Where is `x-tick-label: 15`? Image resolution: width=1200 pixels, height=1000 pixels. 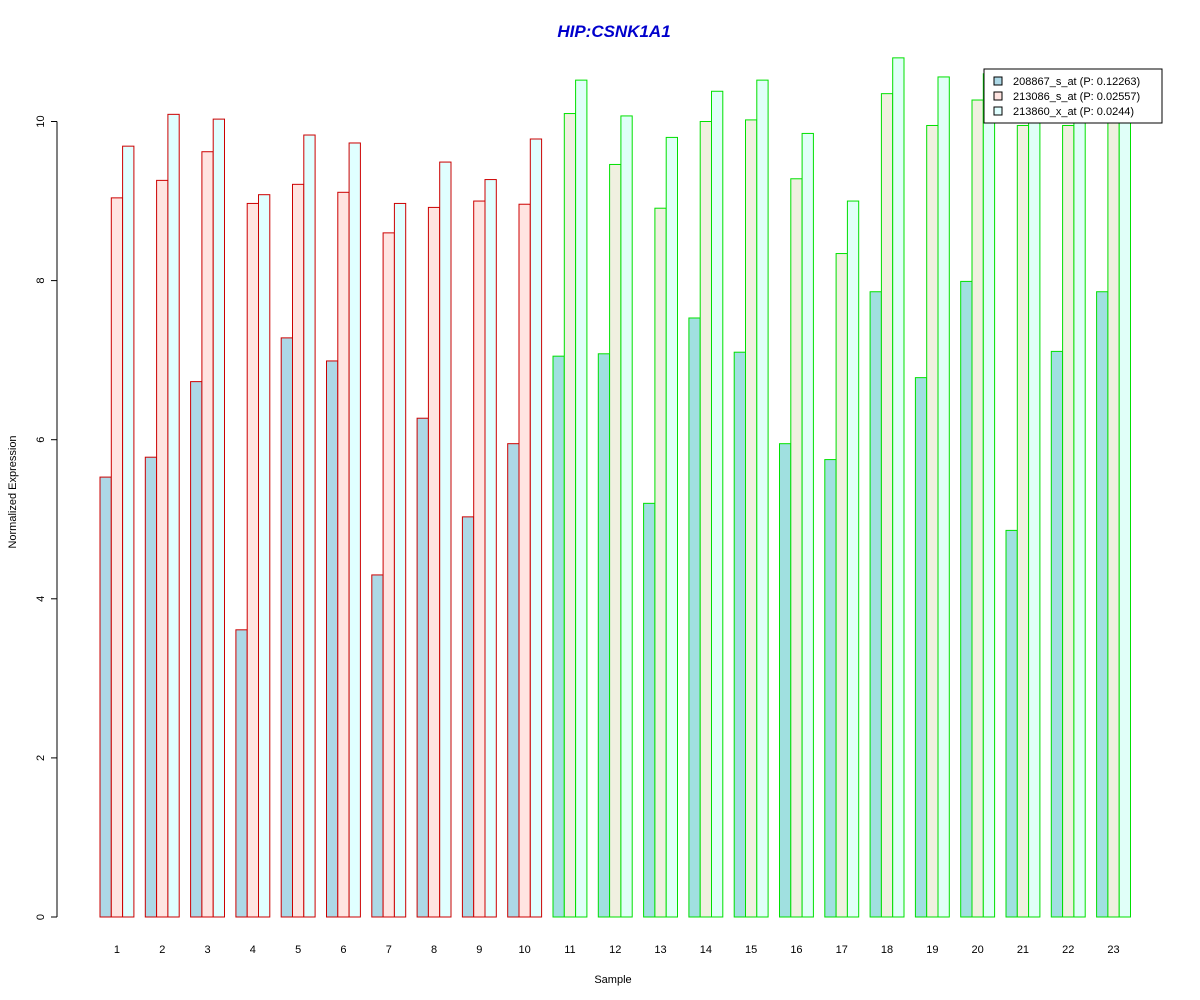 x-tick-label: 15 is located at coordinates (751, 950).